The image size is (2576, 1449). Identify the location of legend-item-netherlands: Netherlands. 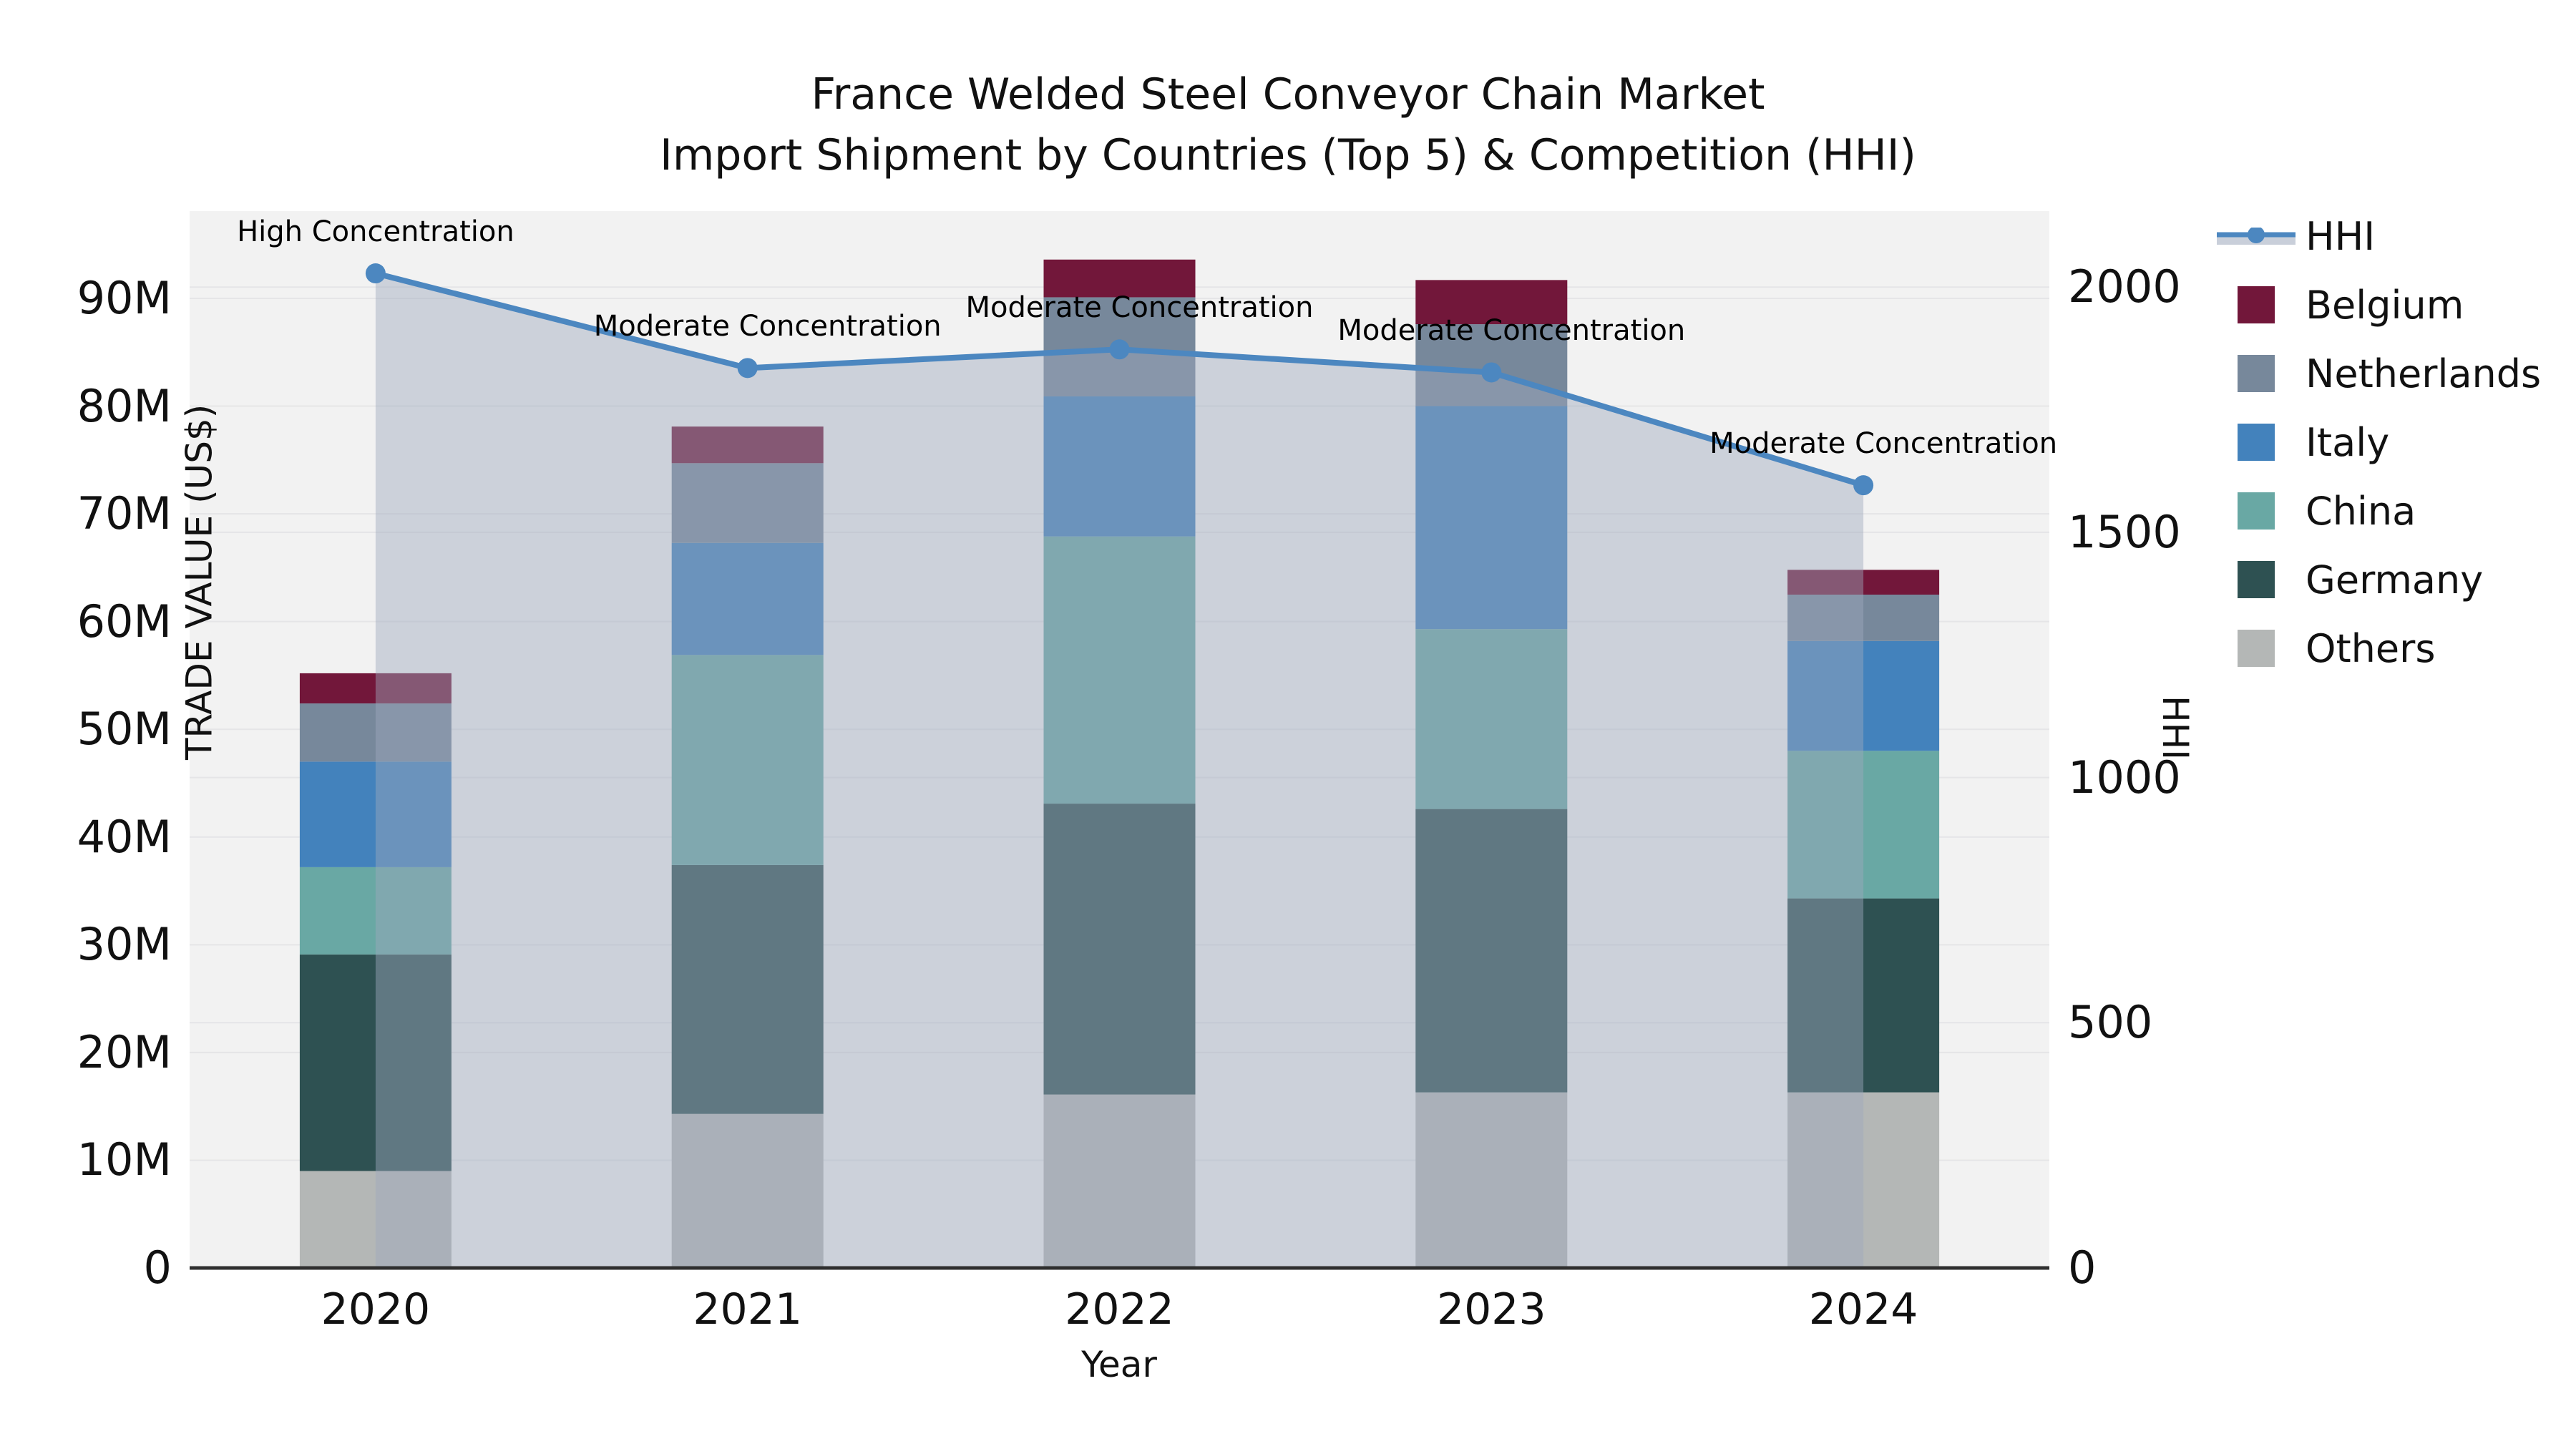
(2378, 373).